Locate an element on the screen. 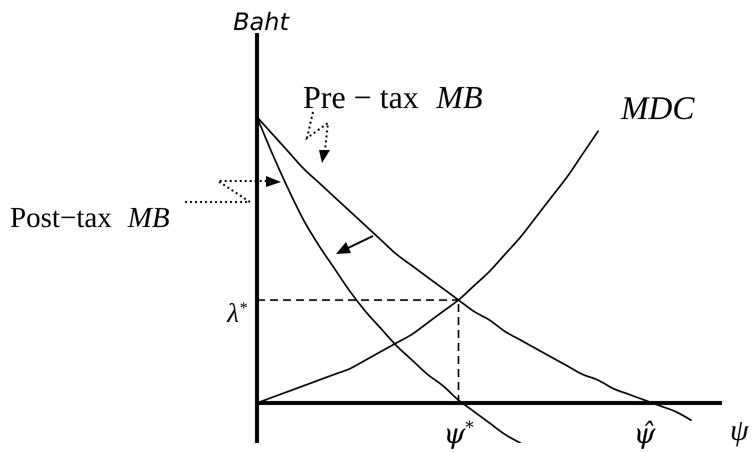 The image size is (755, 452). x-axis-title: ψ is located at coordinates (740, 430).